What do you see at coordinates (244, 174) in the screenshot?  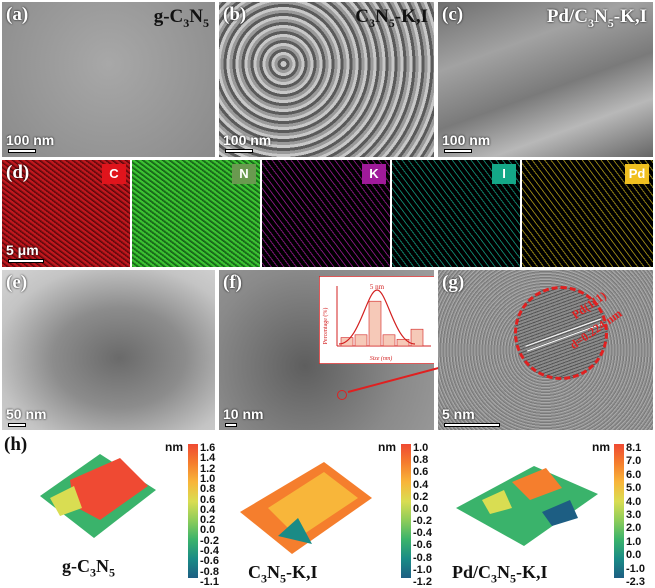 I see `element-chip-n: N` at bounding box center [244, 174].